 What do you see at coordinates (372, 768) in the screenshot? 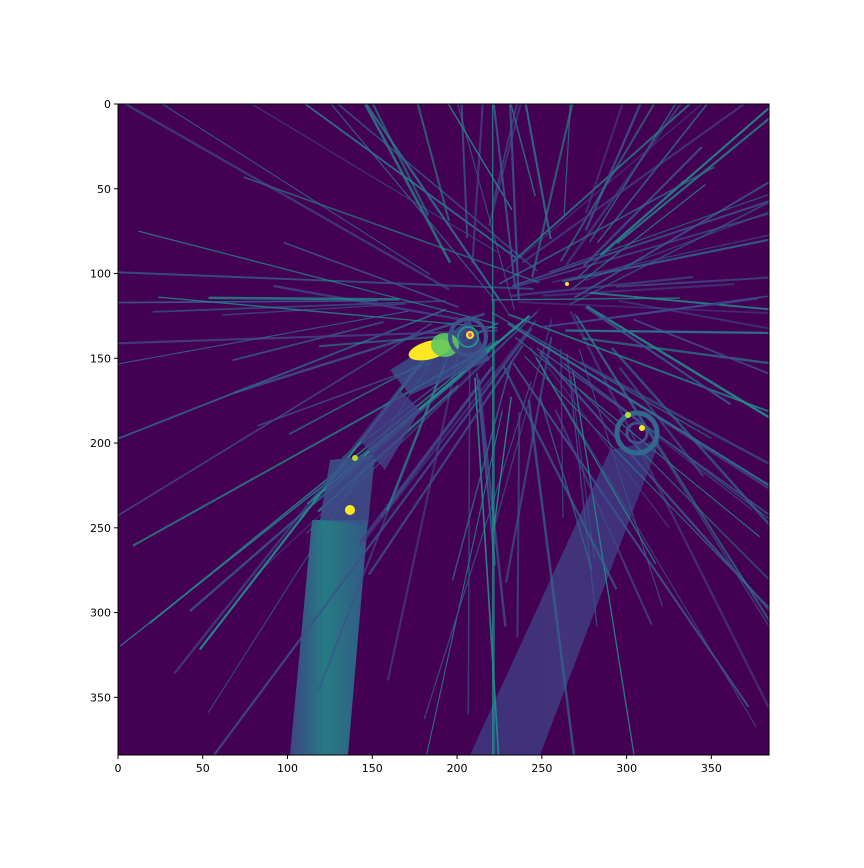
I see `x-tick-label: 150` at bounding box center [372, 768].